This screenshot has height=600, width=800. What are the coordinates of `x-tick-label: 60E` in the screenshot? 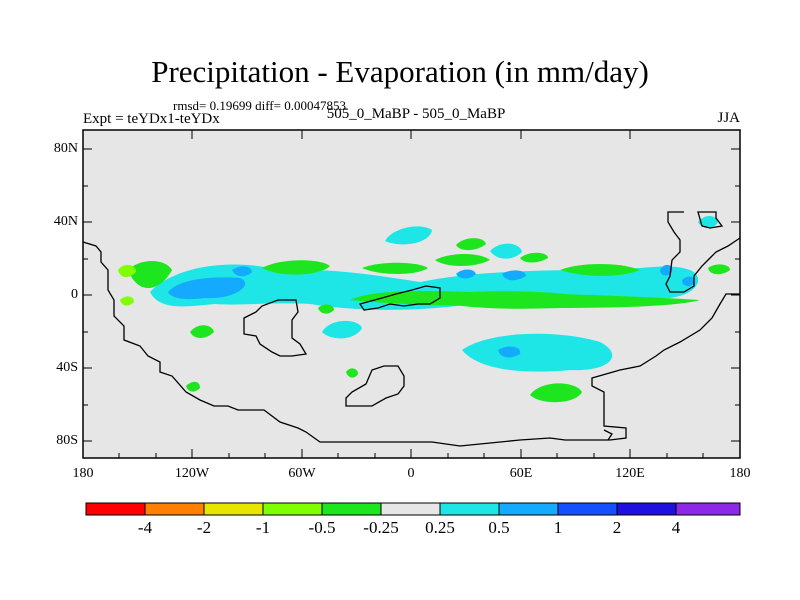 It's located at (521, 473).